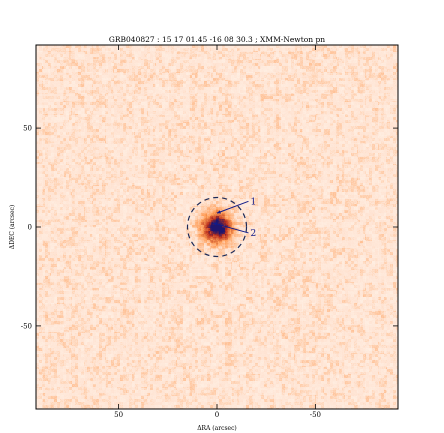 The image size is (444, 433). What do you see at coordinates (26, 326) in the screenshot?
I see `y-tick-label: -50` at bounding box center [26, 326].